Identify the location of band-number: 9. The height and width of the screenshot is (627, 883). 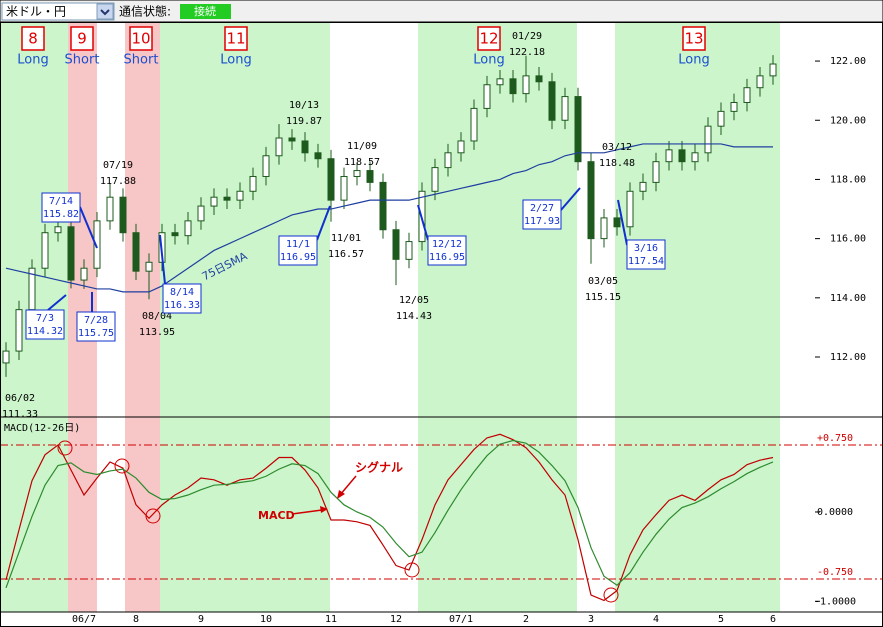
(82, 39).